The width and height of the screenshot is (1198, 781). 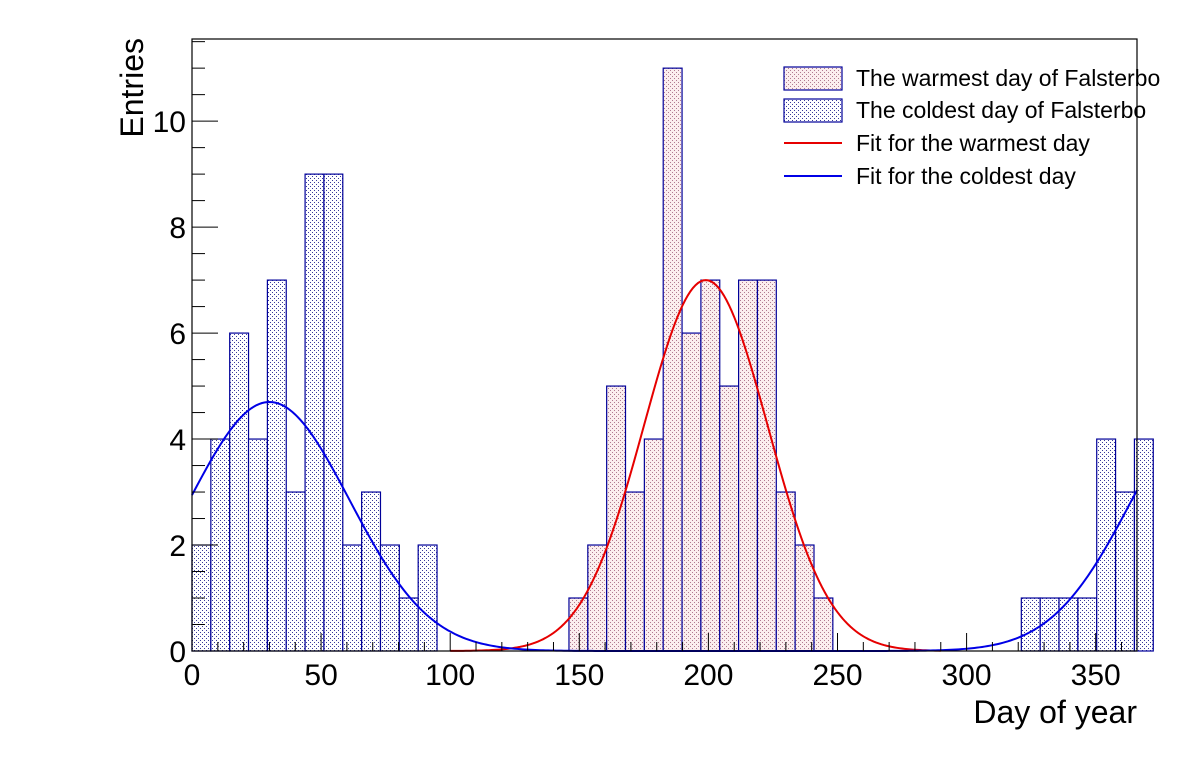 I want to click on x-tick-label: 100, so click(x=450, y=675).